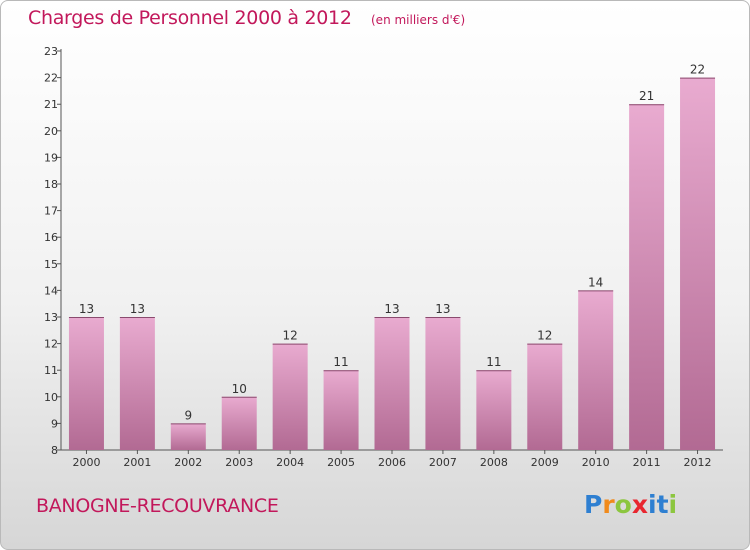  I want to click on y-tick-label: 16, so click(51, 237).